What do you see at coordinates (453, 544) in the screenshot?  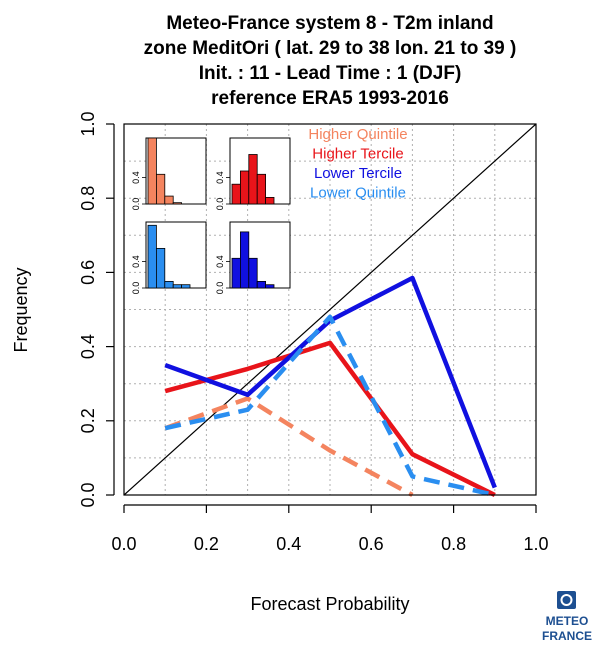 I see `x-tick-label: 0.8` at bounding box center [453, 544].